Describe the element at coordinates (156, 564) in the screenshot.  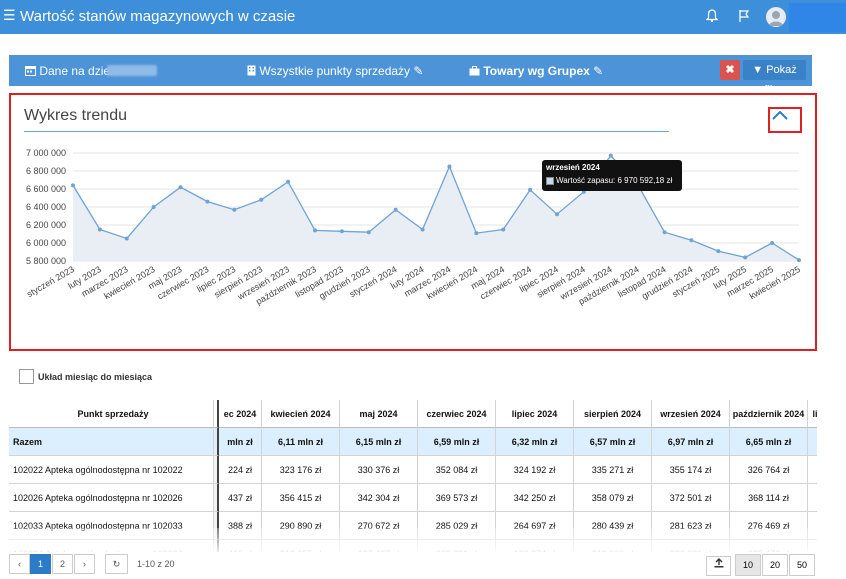
I see `page-info: 1-10 z 20` at that location.